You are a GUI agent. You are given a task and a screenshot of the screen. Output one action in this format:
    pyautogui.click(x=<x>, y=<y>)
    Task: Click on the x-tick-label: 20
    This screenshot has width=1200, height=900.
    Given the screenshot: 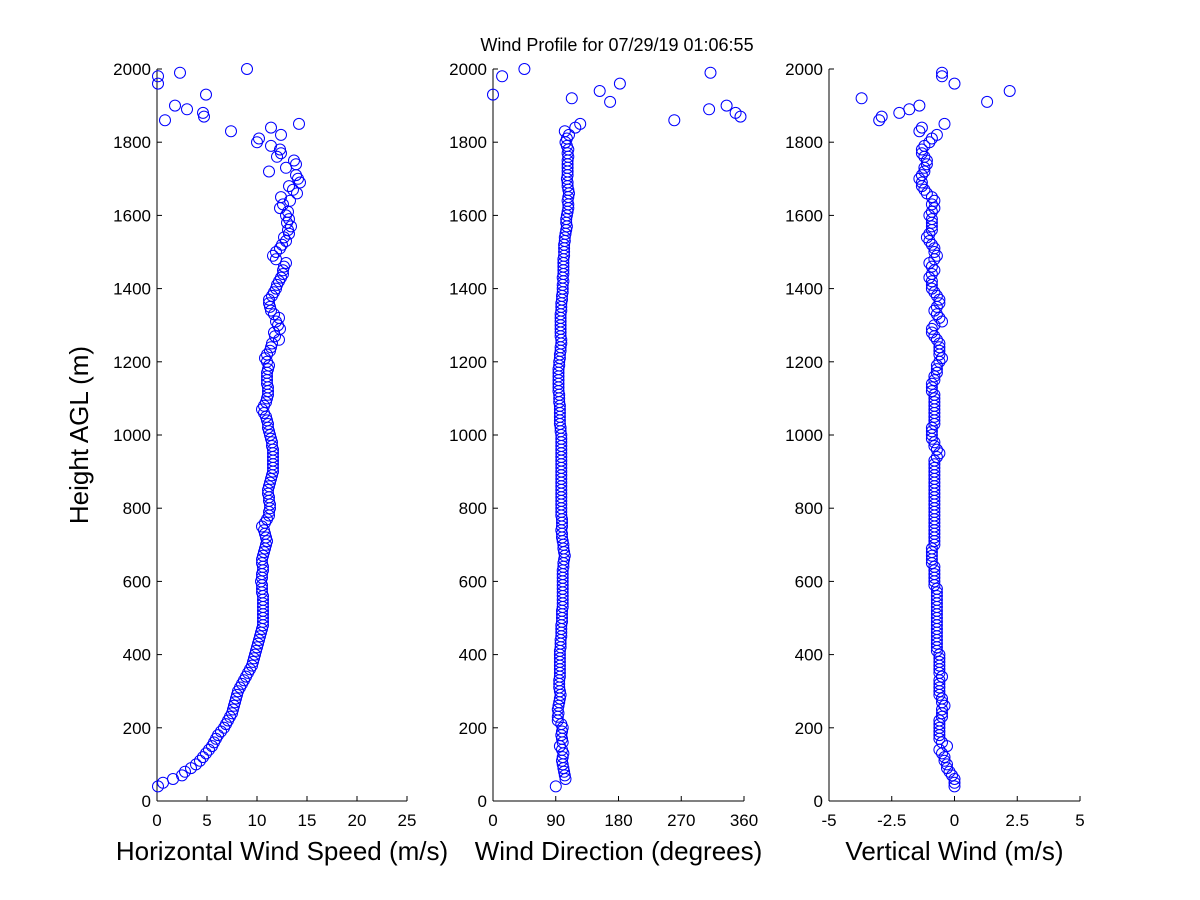 What is the action you would take?
    pyautogui.click(x=357, y=820)
    